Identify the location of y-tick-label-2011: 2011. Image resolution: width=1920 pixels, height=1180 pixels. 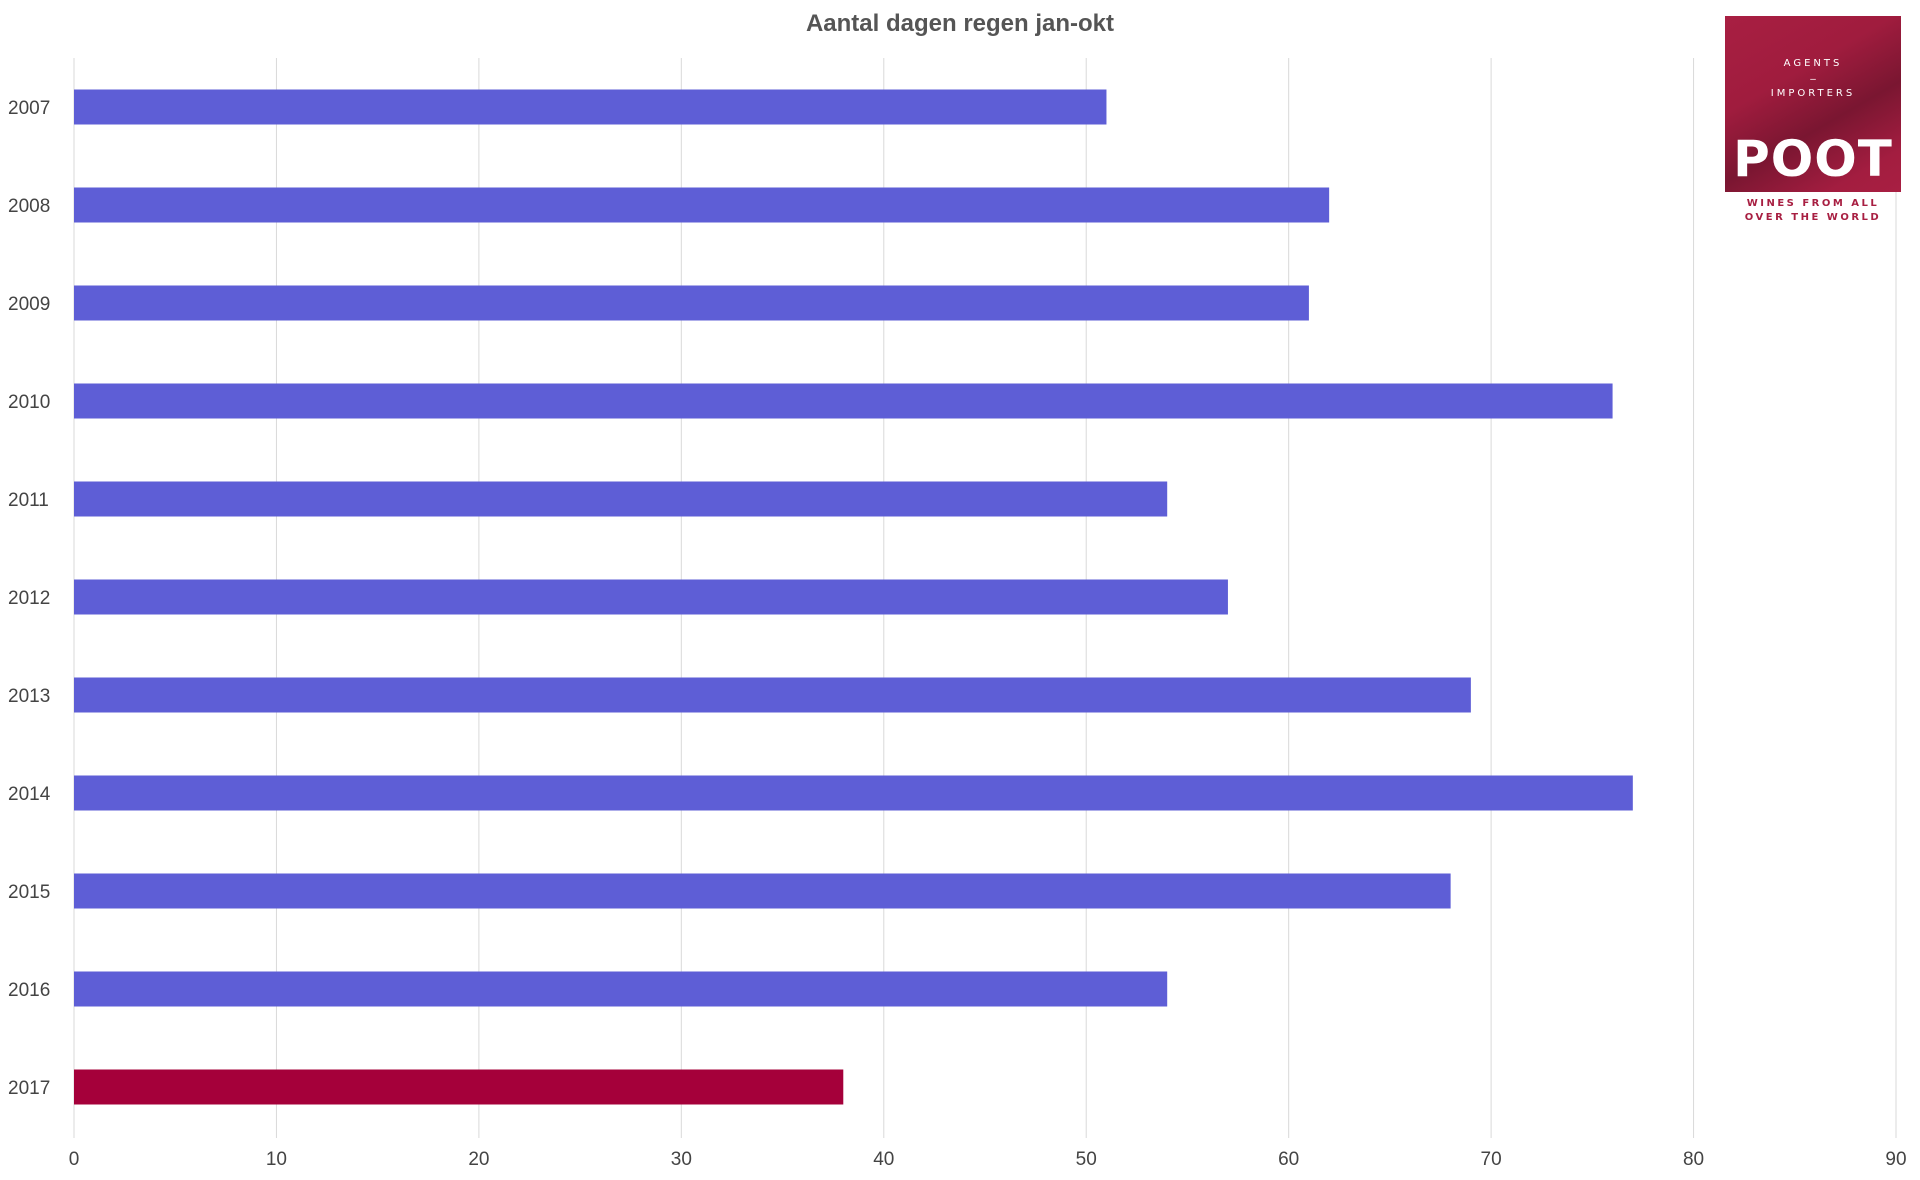
(28, 500).